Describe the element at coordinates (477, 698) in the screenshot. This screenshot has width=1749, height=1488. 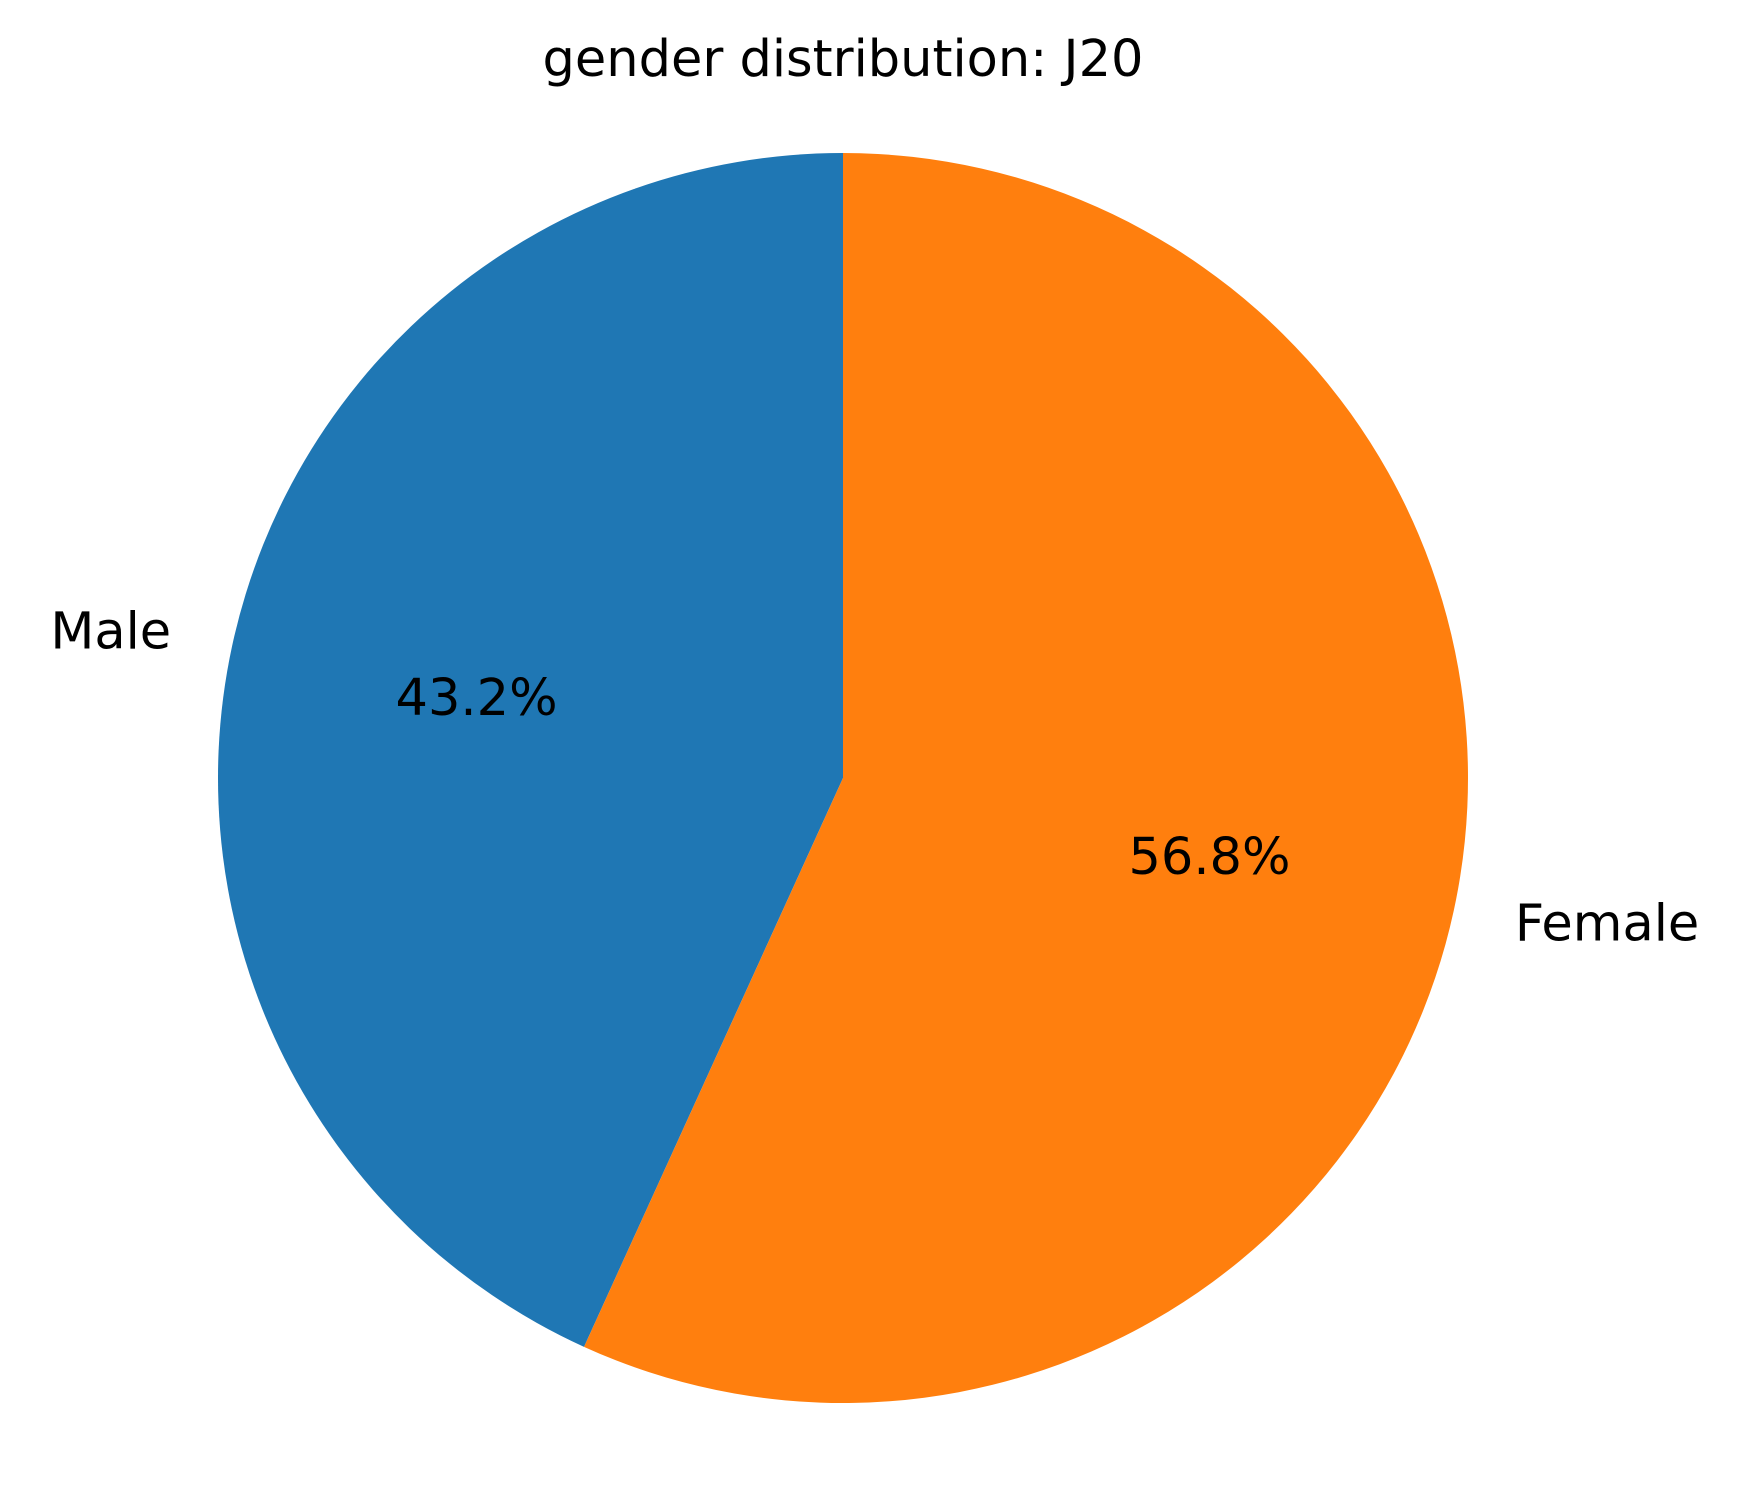
I see `pct-label-male: 43.2%` at that location.